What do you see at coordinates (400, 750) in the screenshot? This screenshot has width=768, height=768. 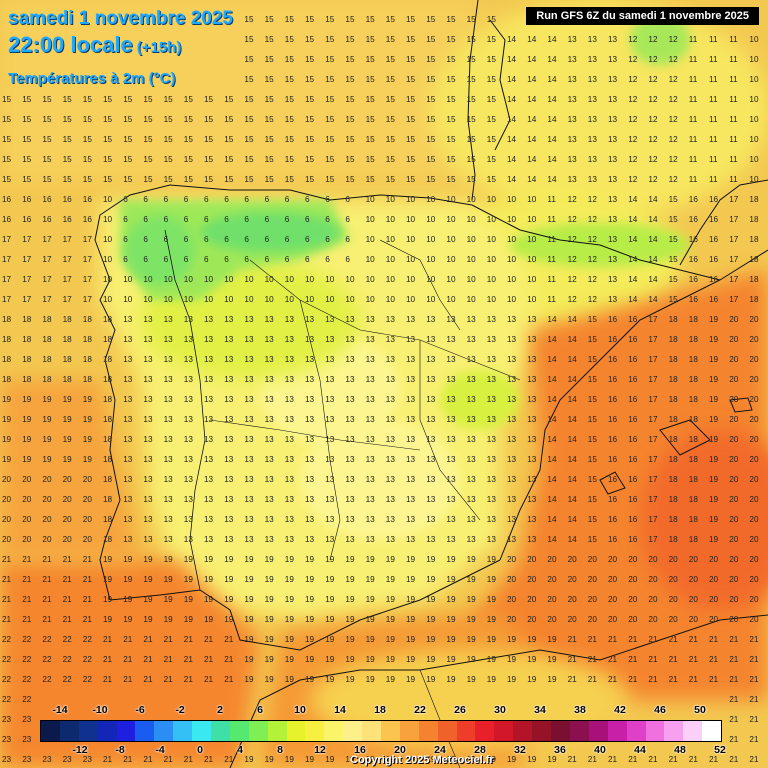 I see `legend-label-bottom: 20` at bounding box center [400, 750].